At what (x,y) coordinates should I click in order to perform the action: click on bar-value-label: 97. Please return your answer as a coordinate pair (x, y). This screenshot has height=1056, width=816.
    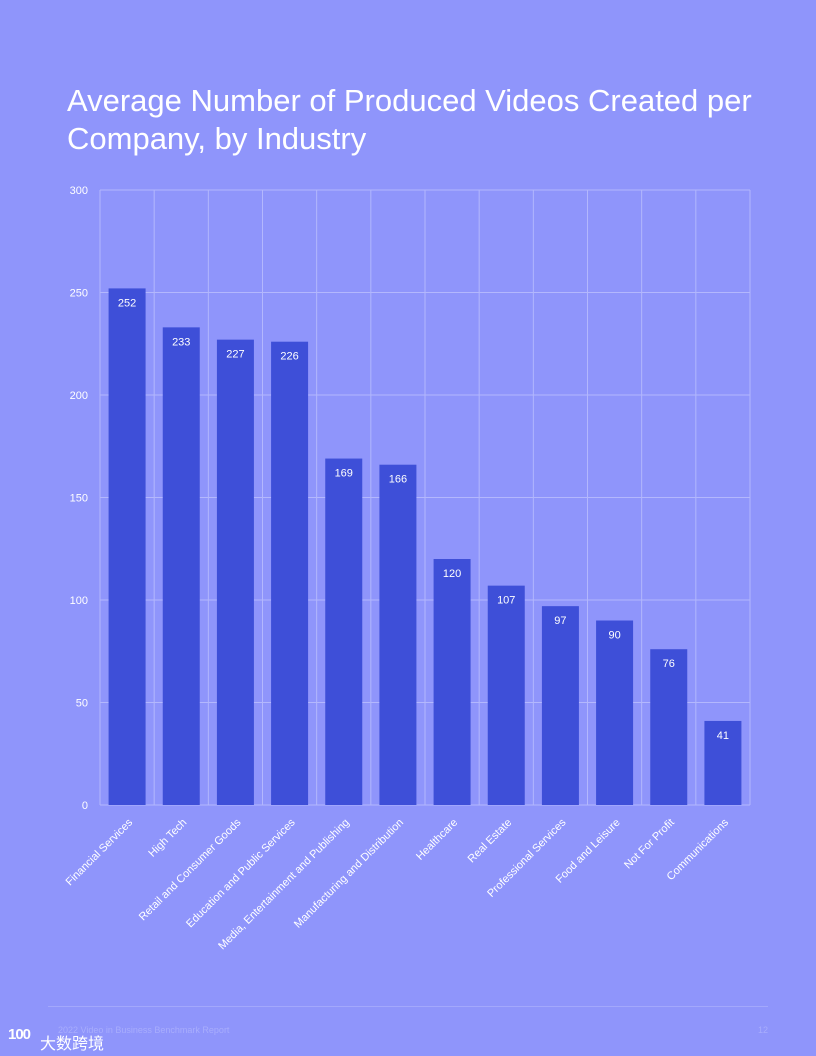
    Looking at the image, I should click on (560, 621).